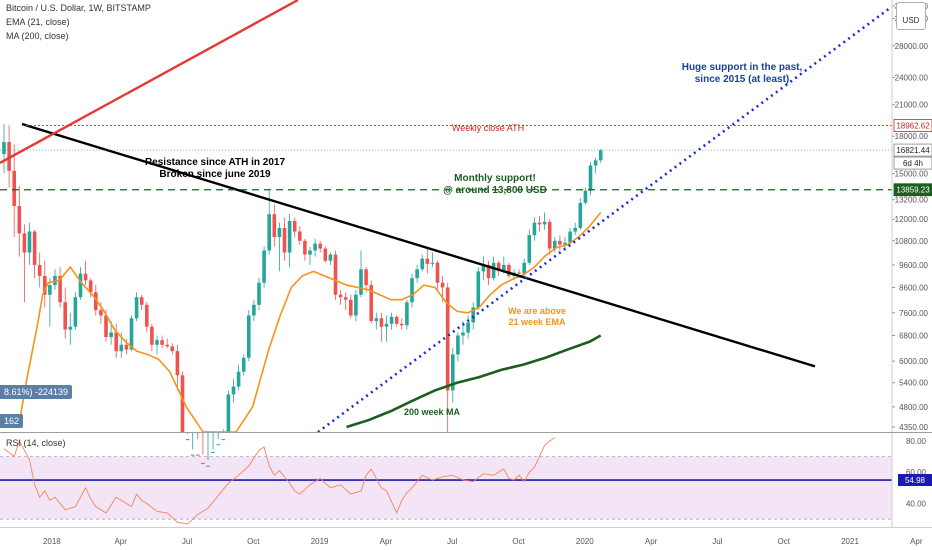  Describe the element at coordinates (913, 313) in the screenshot. I see `price-tick-label: 7600.00` at that location.